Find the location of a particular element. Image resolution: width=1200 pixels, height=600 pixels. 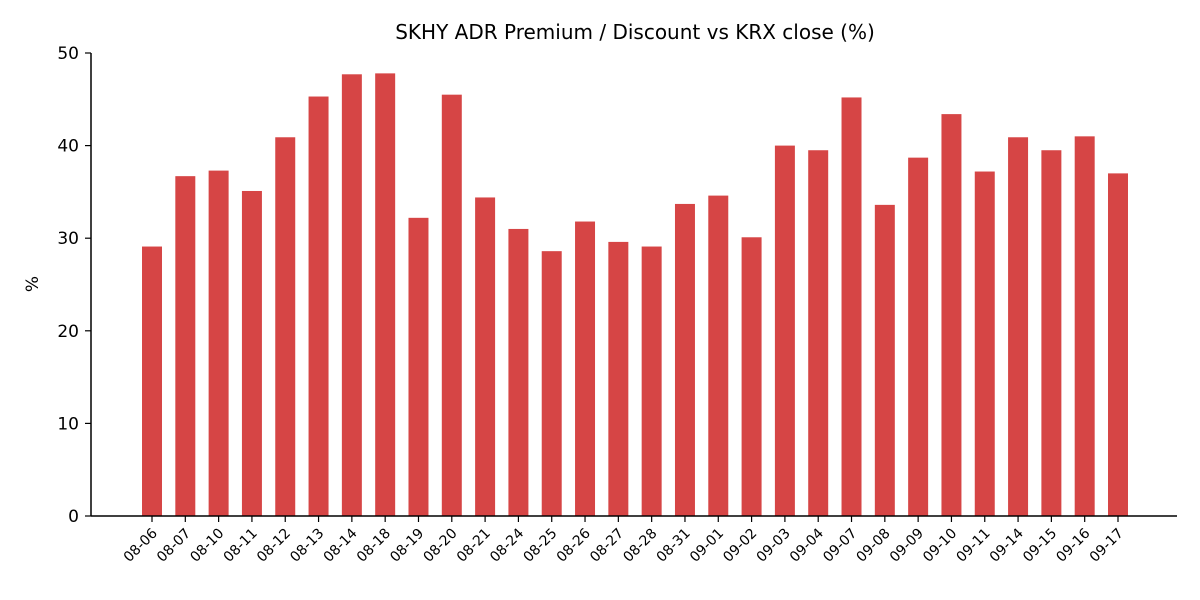

x-tick-label: 08-21 is located at coordinates (474, 546).